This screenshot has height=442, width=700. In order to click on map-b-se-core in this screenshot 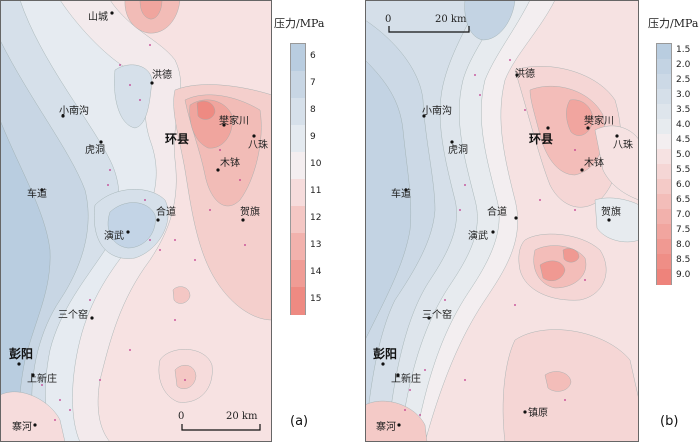, I will do `click(558, 381)`.